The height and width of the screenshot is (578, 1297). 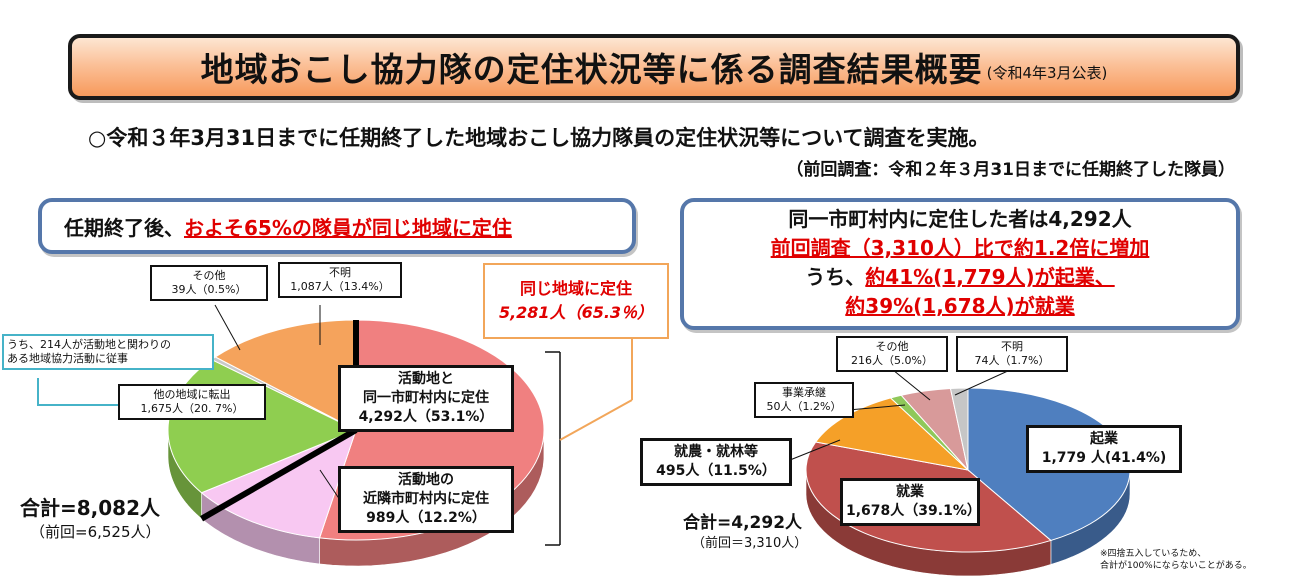 I want to click on publication-date: (令和4年3月公表), so click(x=1047, y=72).